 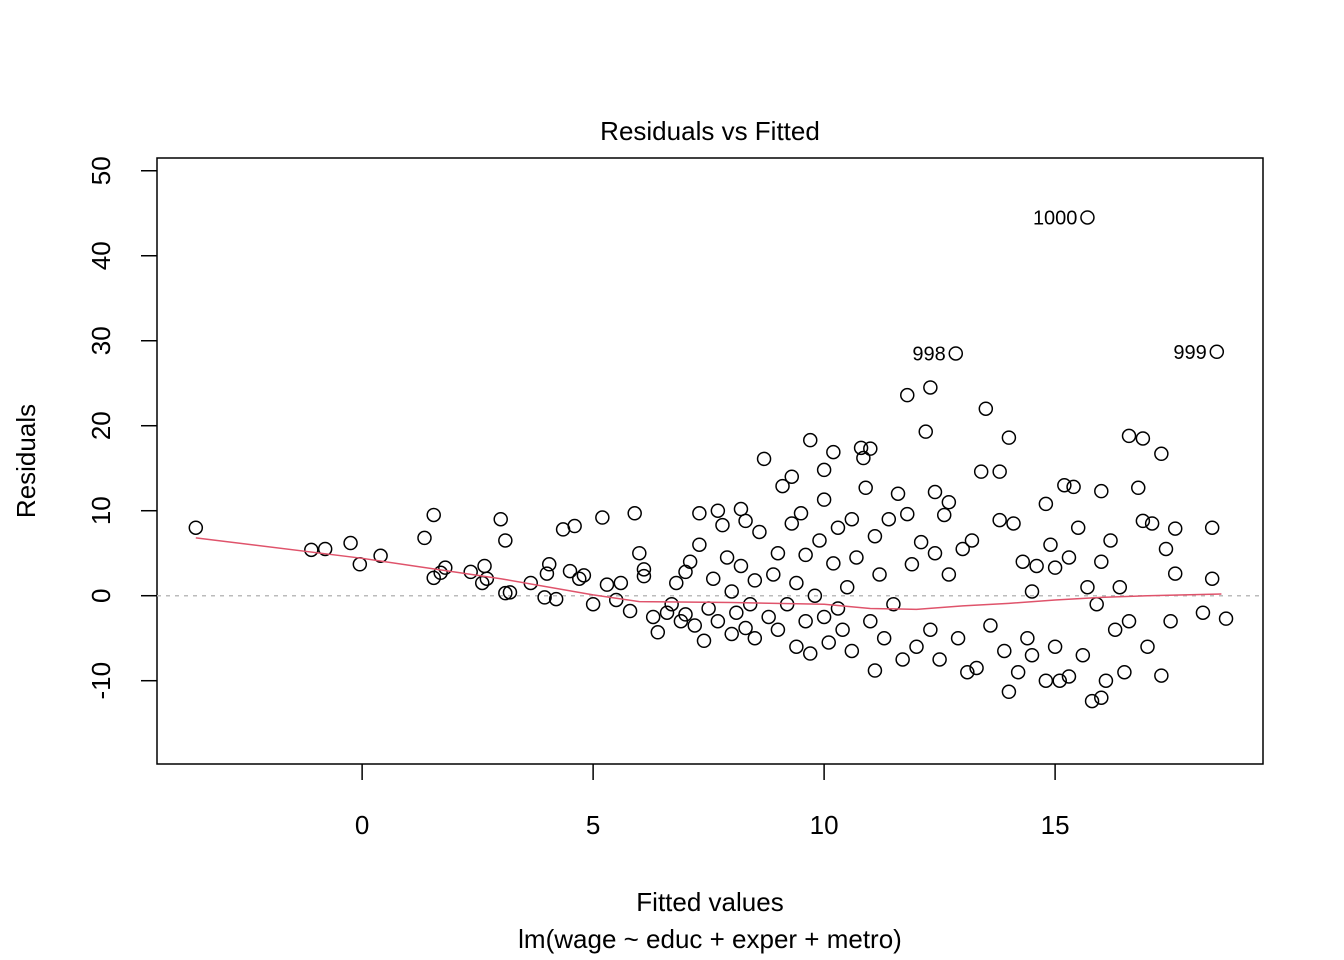 What do you see at coordinates (101, 510) in the screenshot?
I see `y-tick-label: 10` at bounding box center [101, 510].